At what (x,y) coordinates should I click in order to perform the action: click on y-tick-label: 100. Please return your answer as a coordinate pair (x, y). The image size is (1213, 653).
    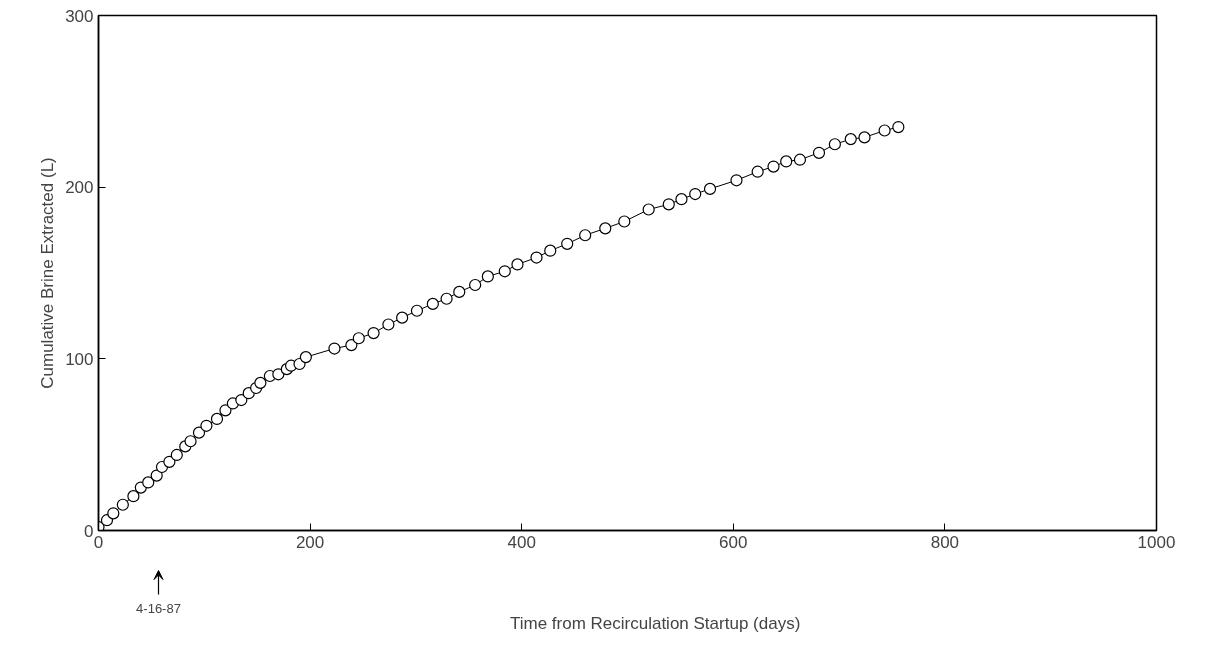
    Looking at the image, I should click on (79, 359).